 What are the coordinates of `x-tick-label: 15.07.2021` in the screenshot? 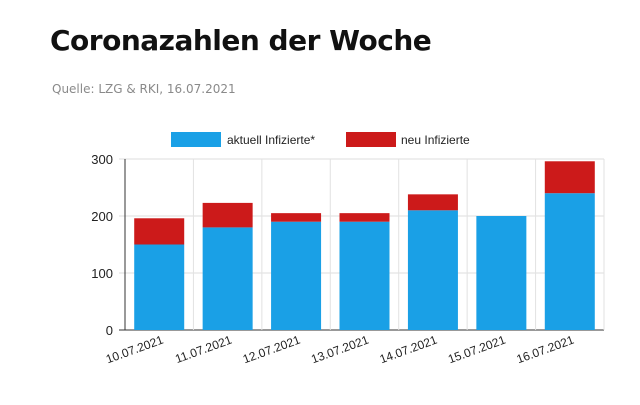 It's located at (477, 350).